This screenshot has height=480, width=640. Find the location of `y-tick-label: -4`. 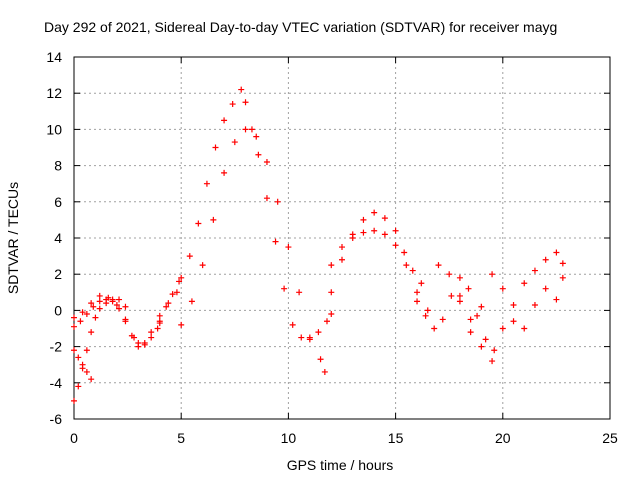

y-tick-label: -4 is located at coordinates (56, 383).